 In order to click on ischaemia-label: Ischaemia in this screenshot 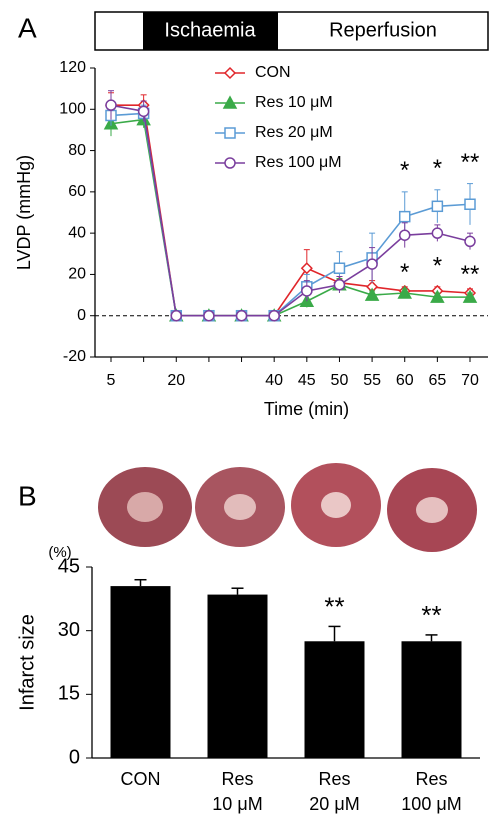, I will do `click(210, 30)`.